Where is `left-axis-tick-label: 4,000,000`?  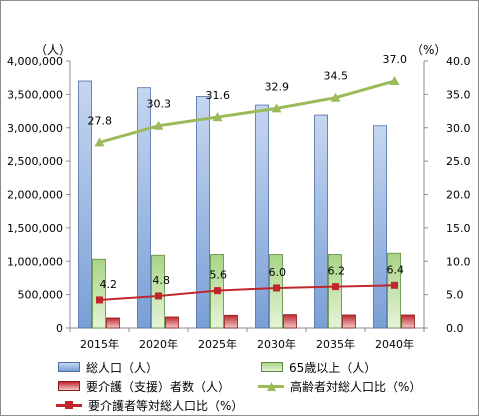
left-axis-tick-label: 4,000,000 is located at coordinates (35, 61).